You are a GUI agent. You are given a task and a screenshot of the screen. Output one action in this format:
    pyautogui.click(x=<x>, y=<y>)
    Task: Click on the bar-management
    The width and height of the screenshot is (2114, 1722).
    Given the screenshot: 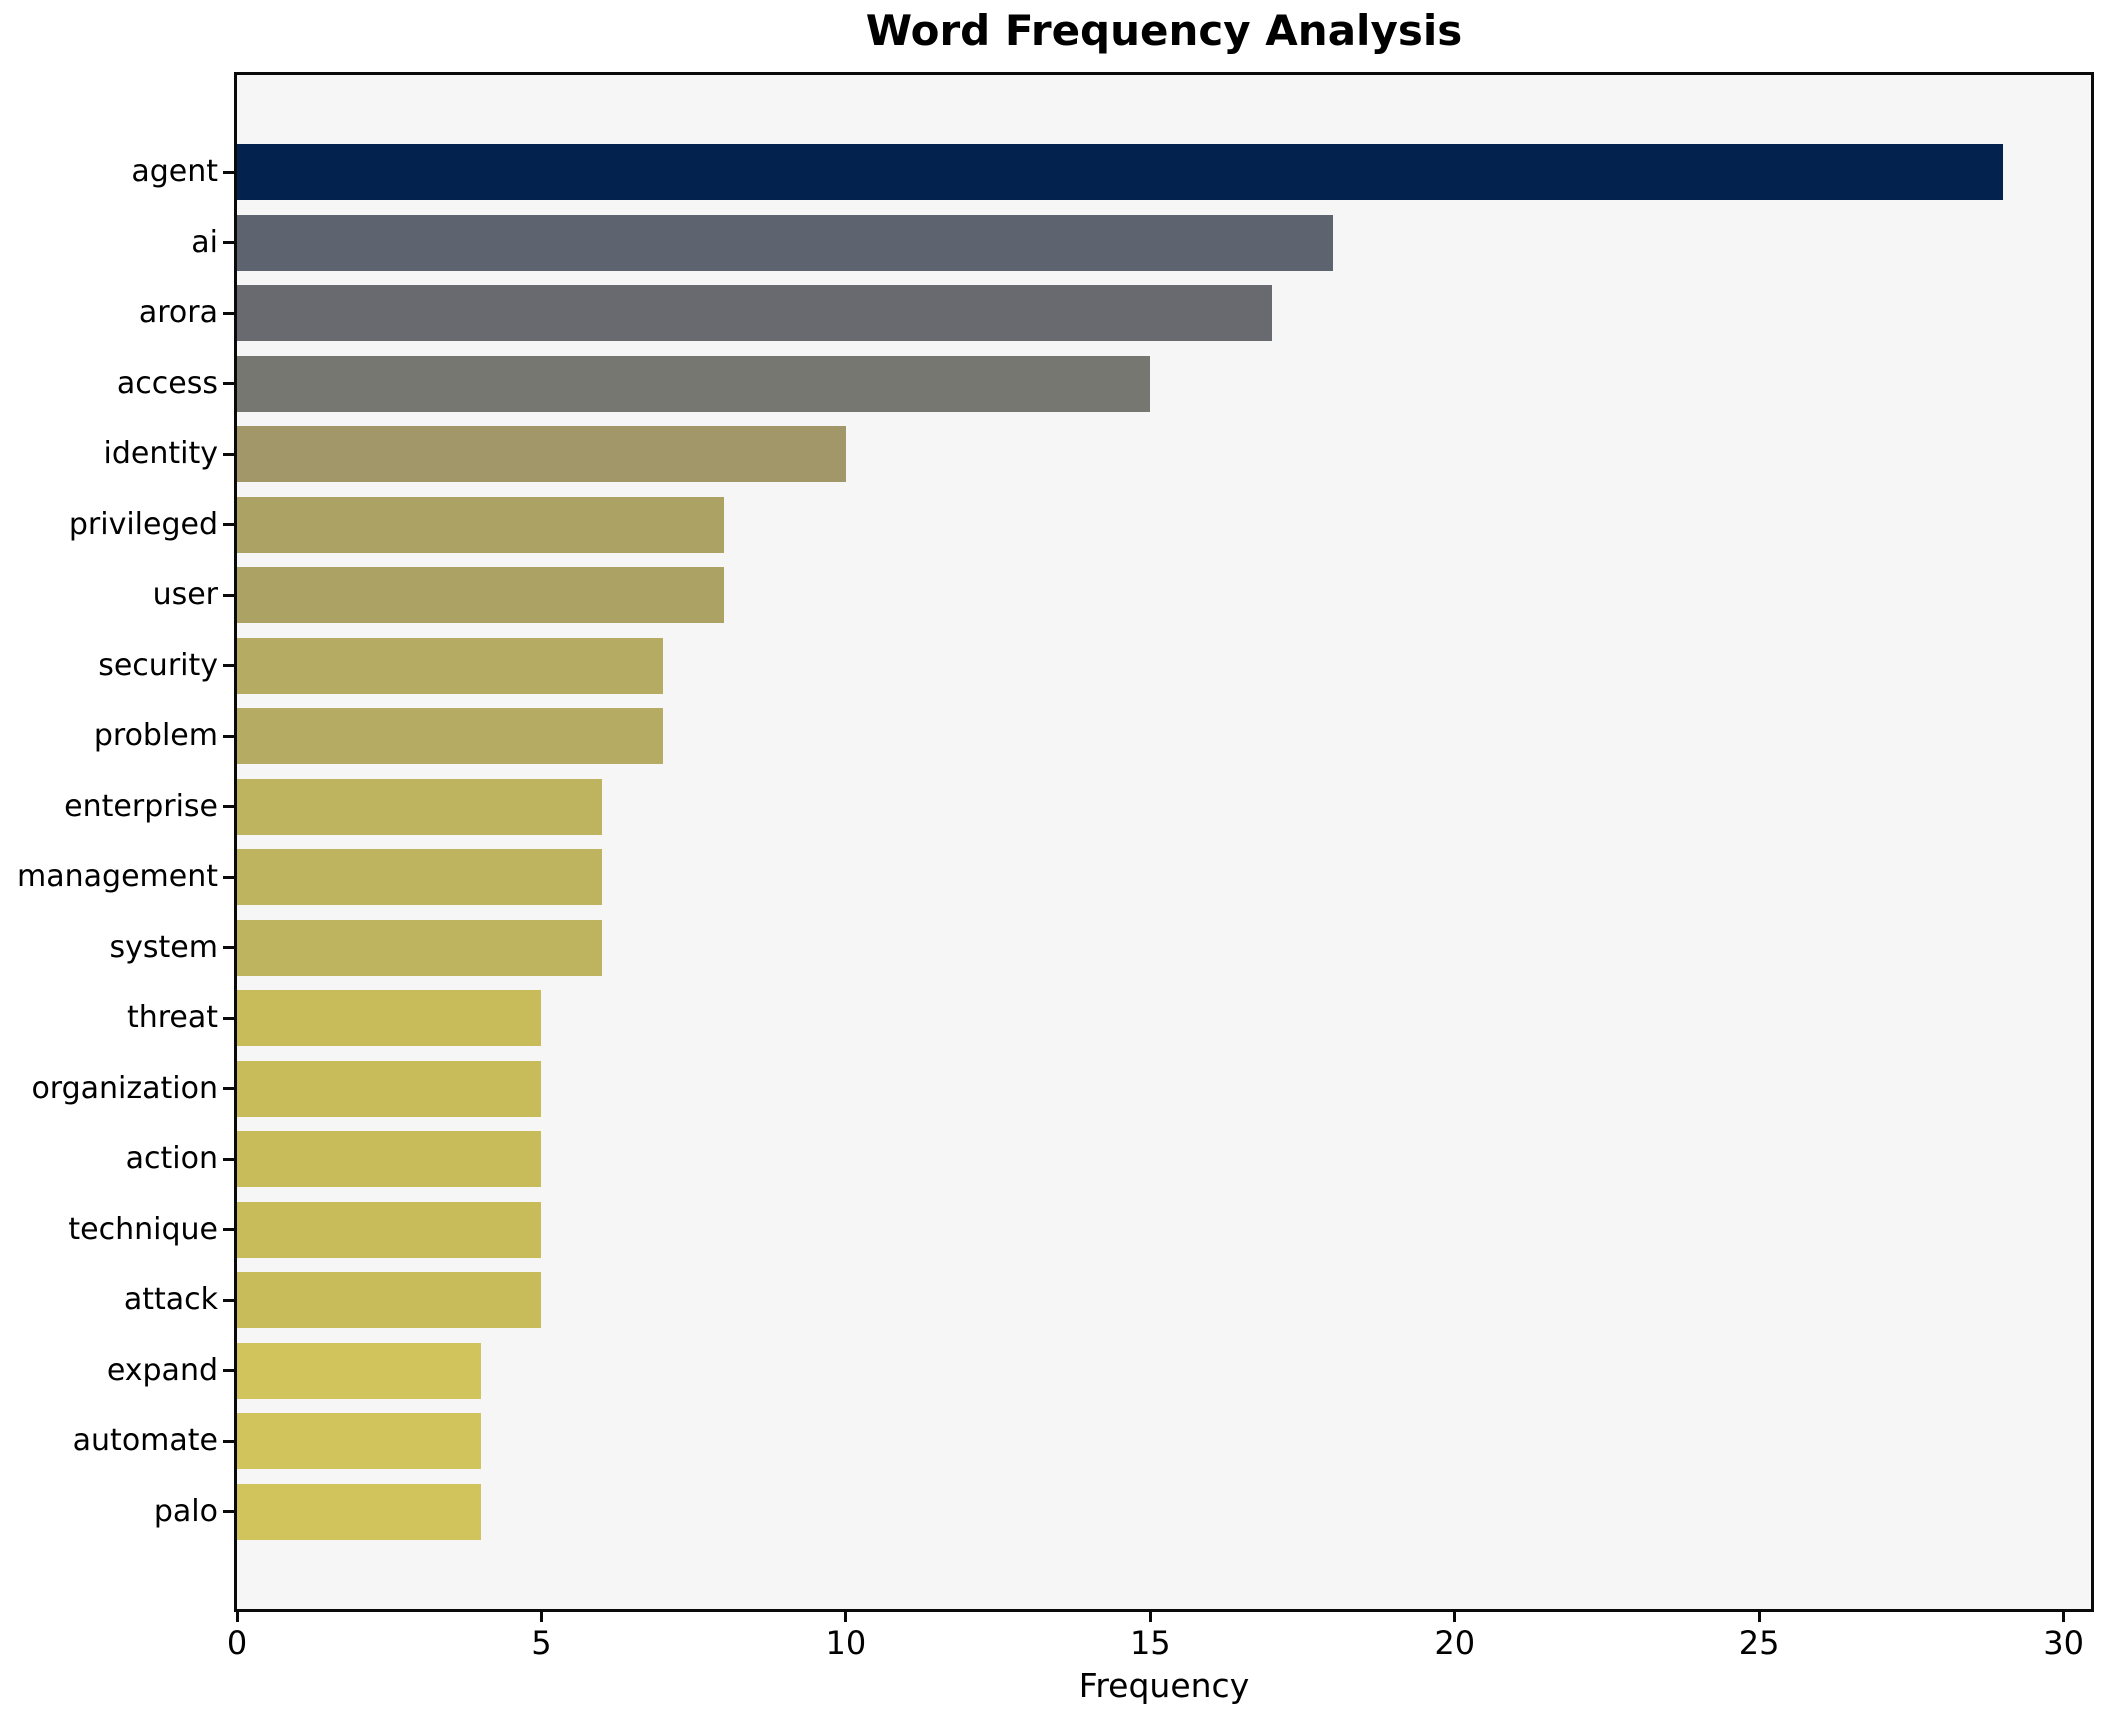 What is the action you would take?
    pyautogui.click(x=420, y=877)
    